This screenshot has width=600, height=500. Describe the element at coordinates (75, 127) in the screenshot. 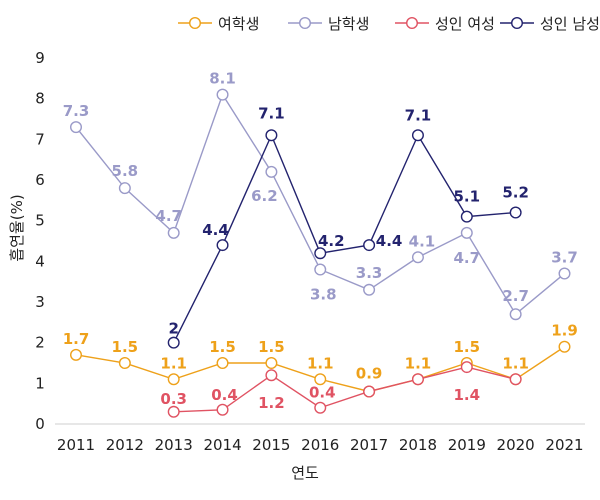

I see `data-point-1-2011` at that location.